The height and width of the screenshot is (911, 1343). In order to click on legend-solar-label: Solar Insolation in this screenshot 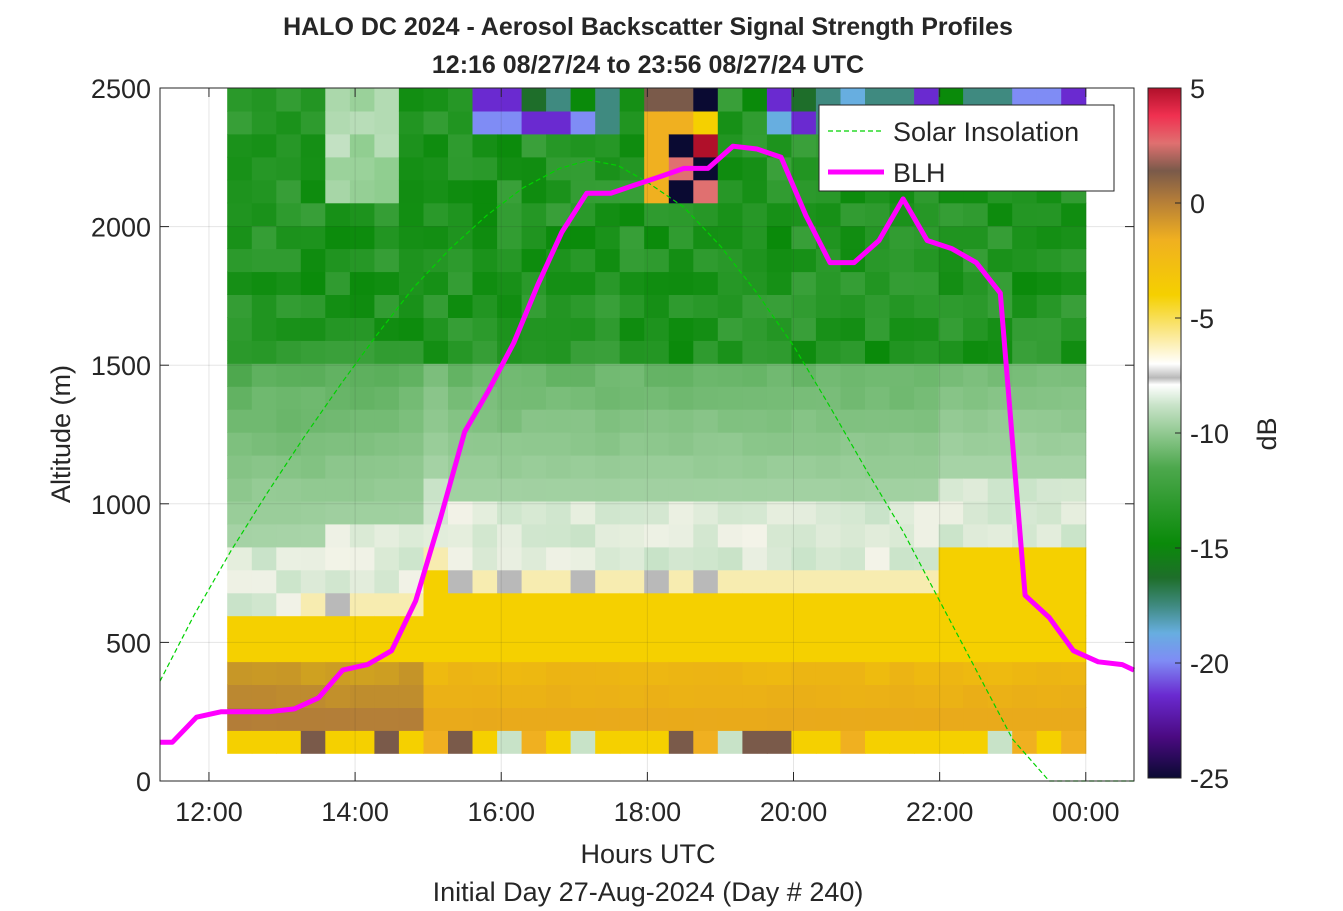, I will do `click(986, 132)`.